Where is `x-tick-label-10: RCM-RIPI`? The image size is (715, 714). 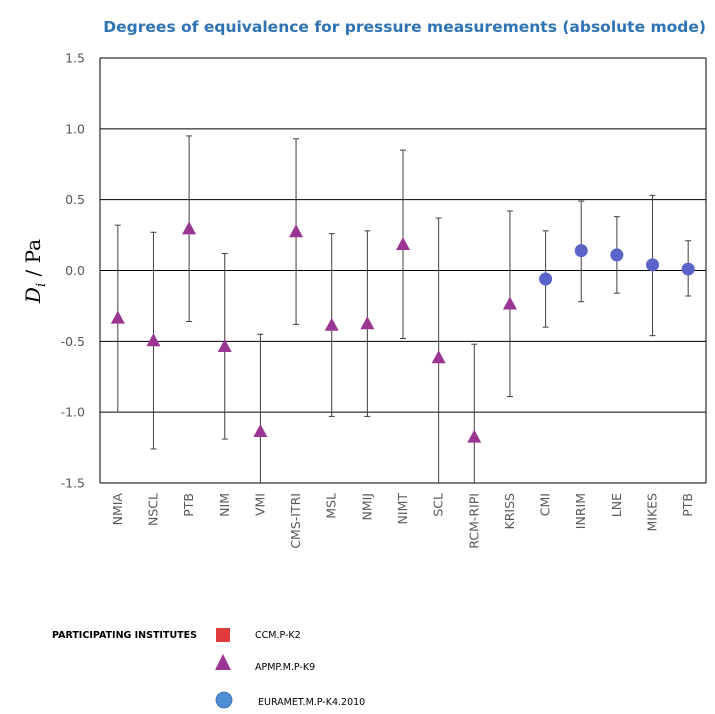
x-tick-label-10: RCM-RIPI is located at coordinates (473, 521).